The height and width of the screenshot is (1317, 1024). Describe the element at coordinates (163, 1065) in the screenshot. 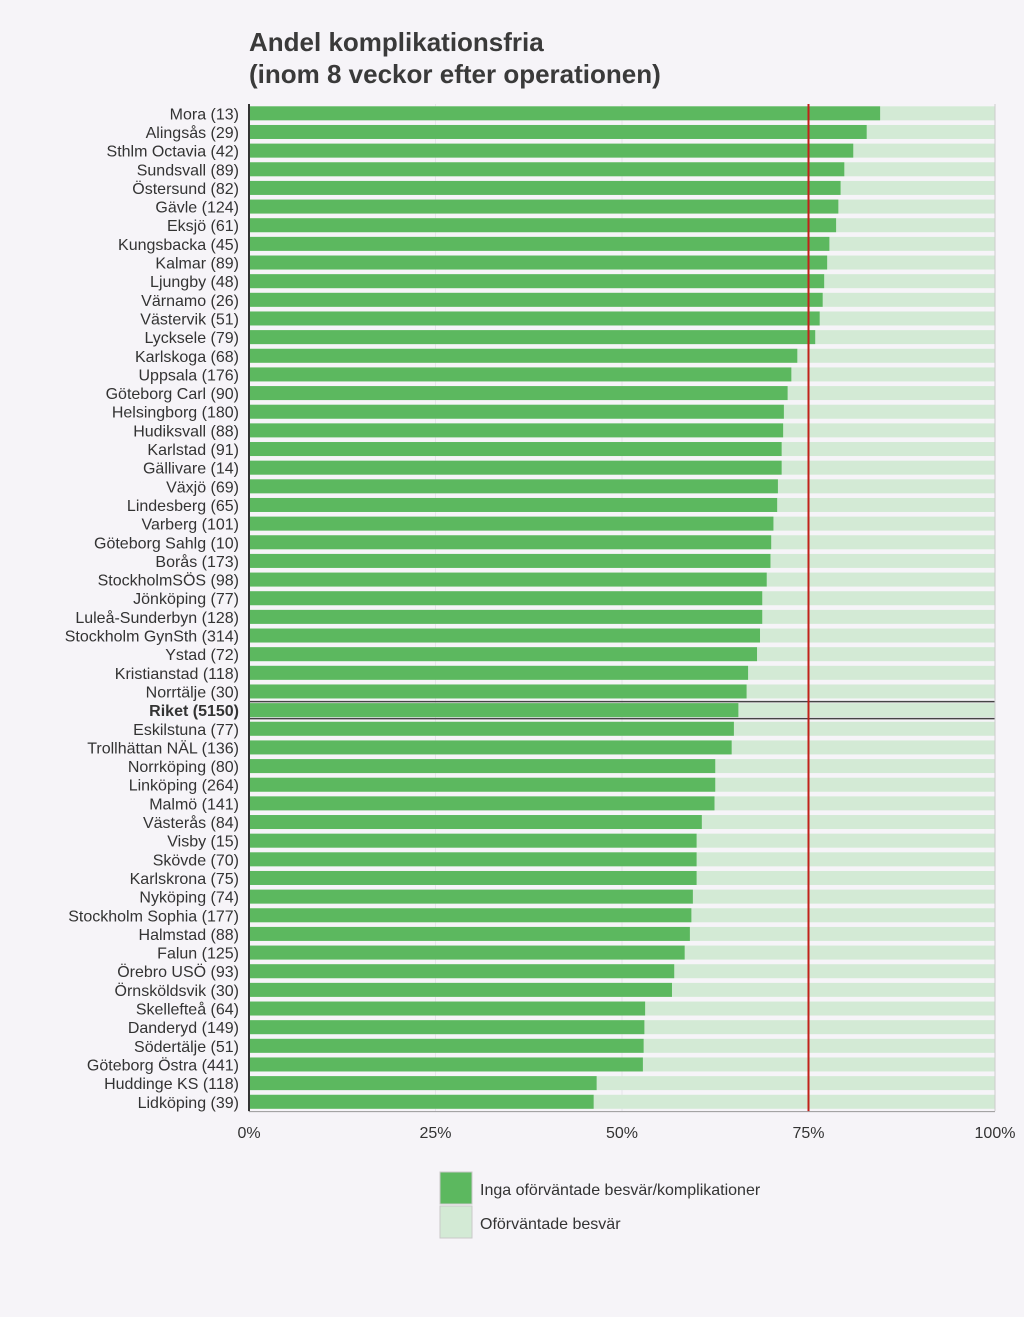

I see `category-label-goteborg-ostra-441: Göteborg Östra (441)` at that location.